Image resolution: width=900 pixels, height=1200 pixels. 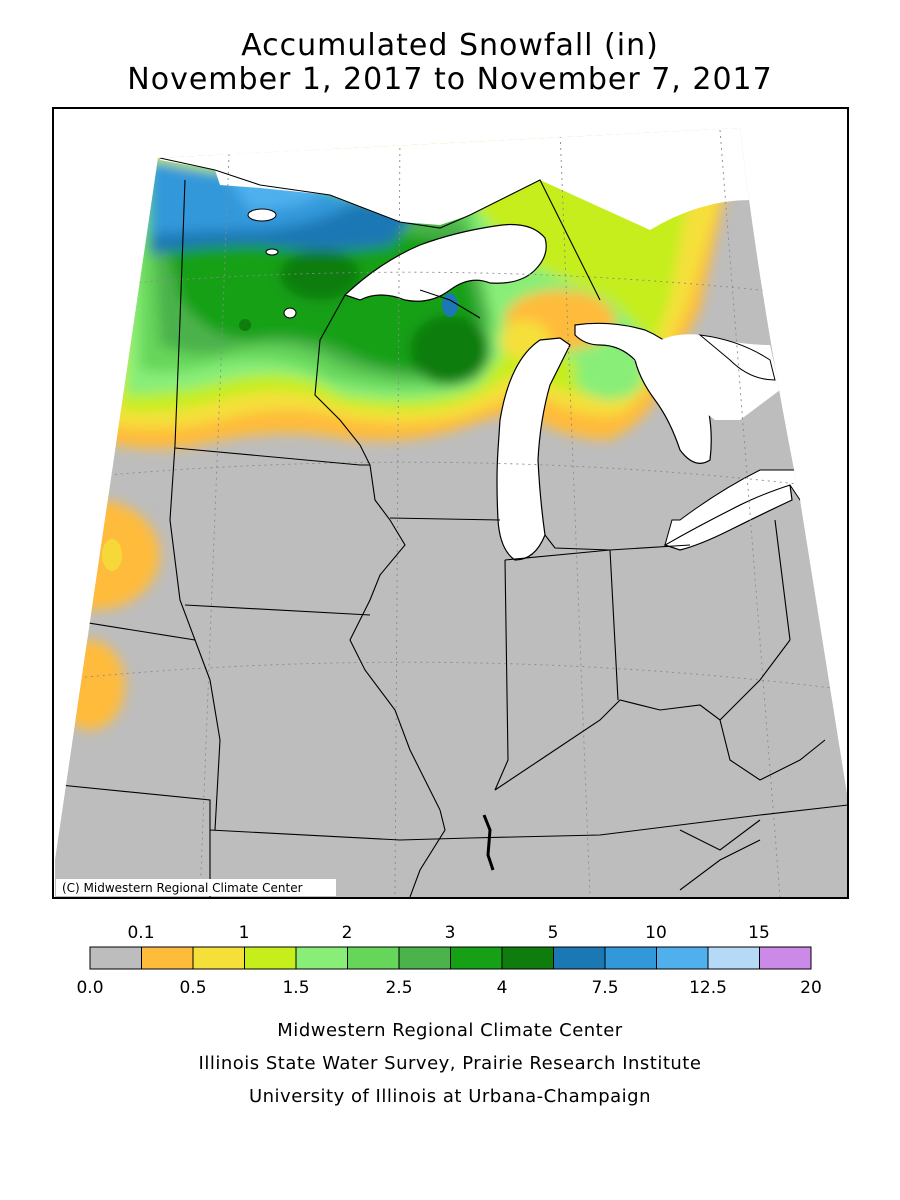 What do you see at coordinates (450, 1030) in the screenshot?
I see `credit-line: Midwestern Regional Climate Center` at bounding box center [450, 1030].